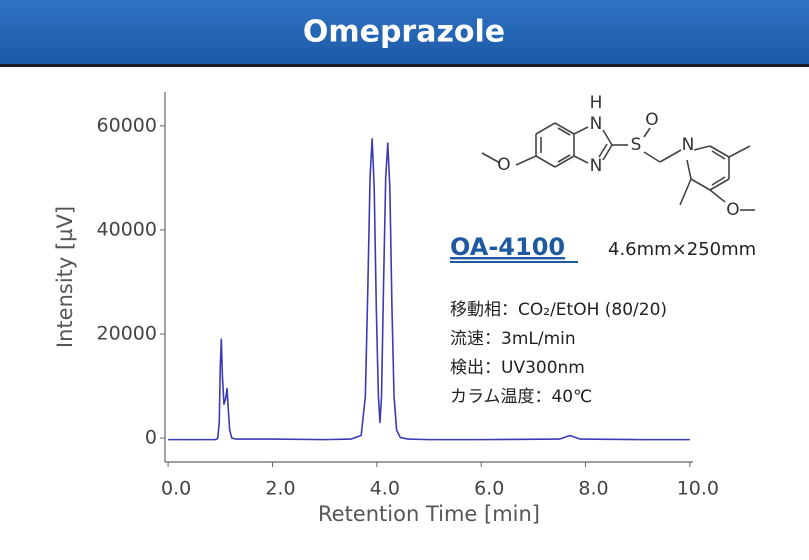 The width and height of the screenshot is (809, 560). I want to click on x-tick-label: 2.0, so click(280, 489).